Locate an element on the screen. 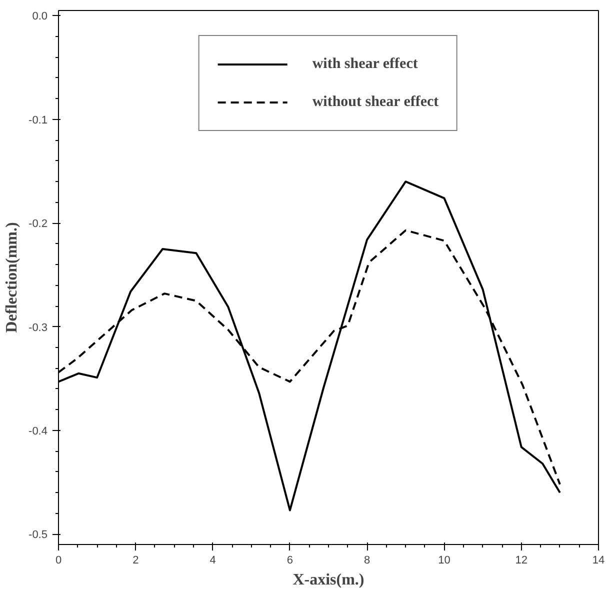  x-tick-label: 8 is located at coordinates (367, 560).